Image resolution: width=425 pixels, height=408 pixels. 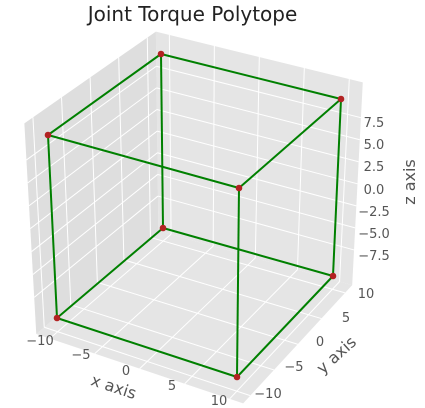 What do you see at coordinates (409, 182) in the screenshot?
I see `z-axis-label: z axis` at bounding box center [409, 182].